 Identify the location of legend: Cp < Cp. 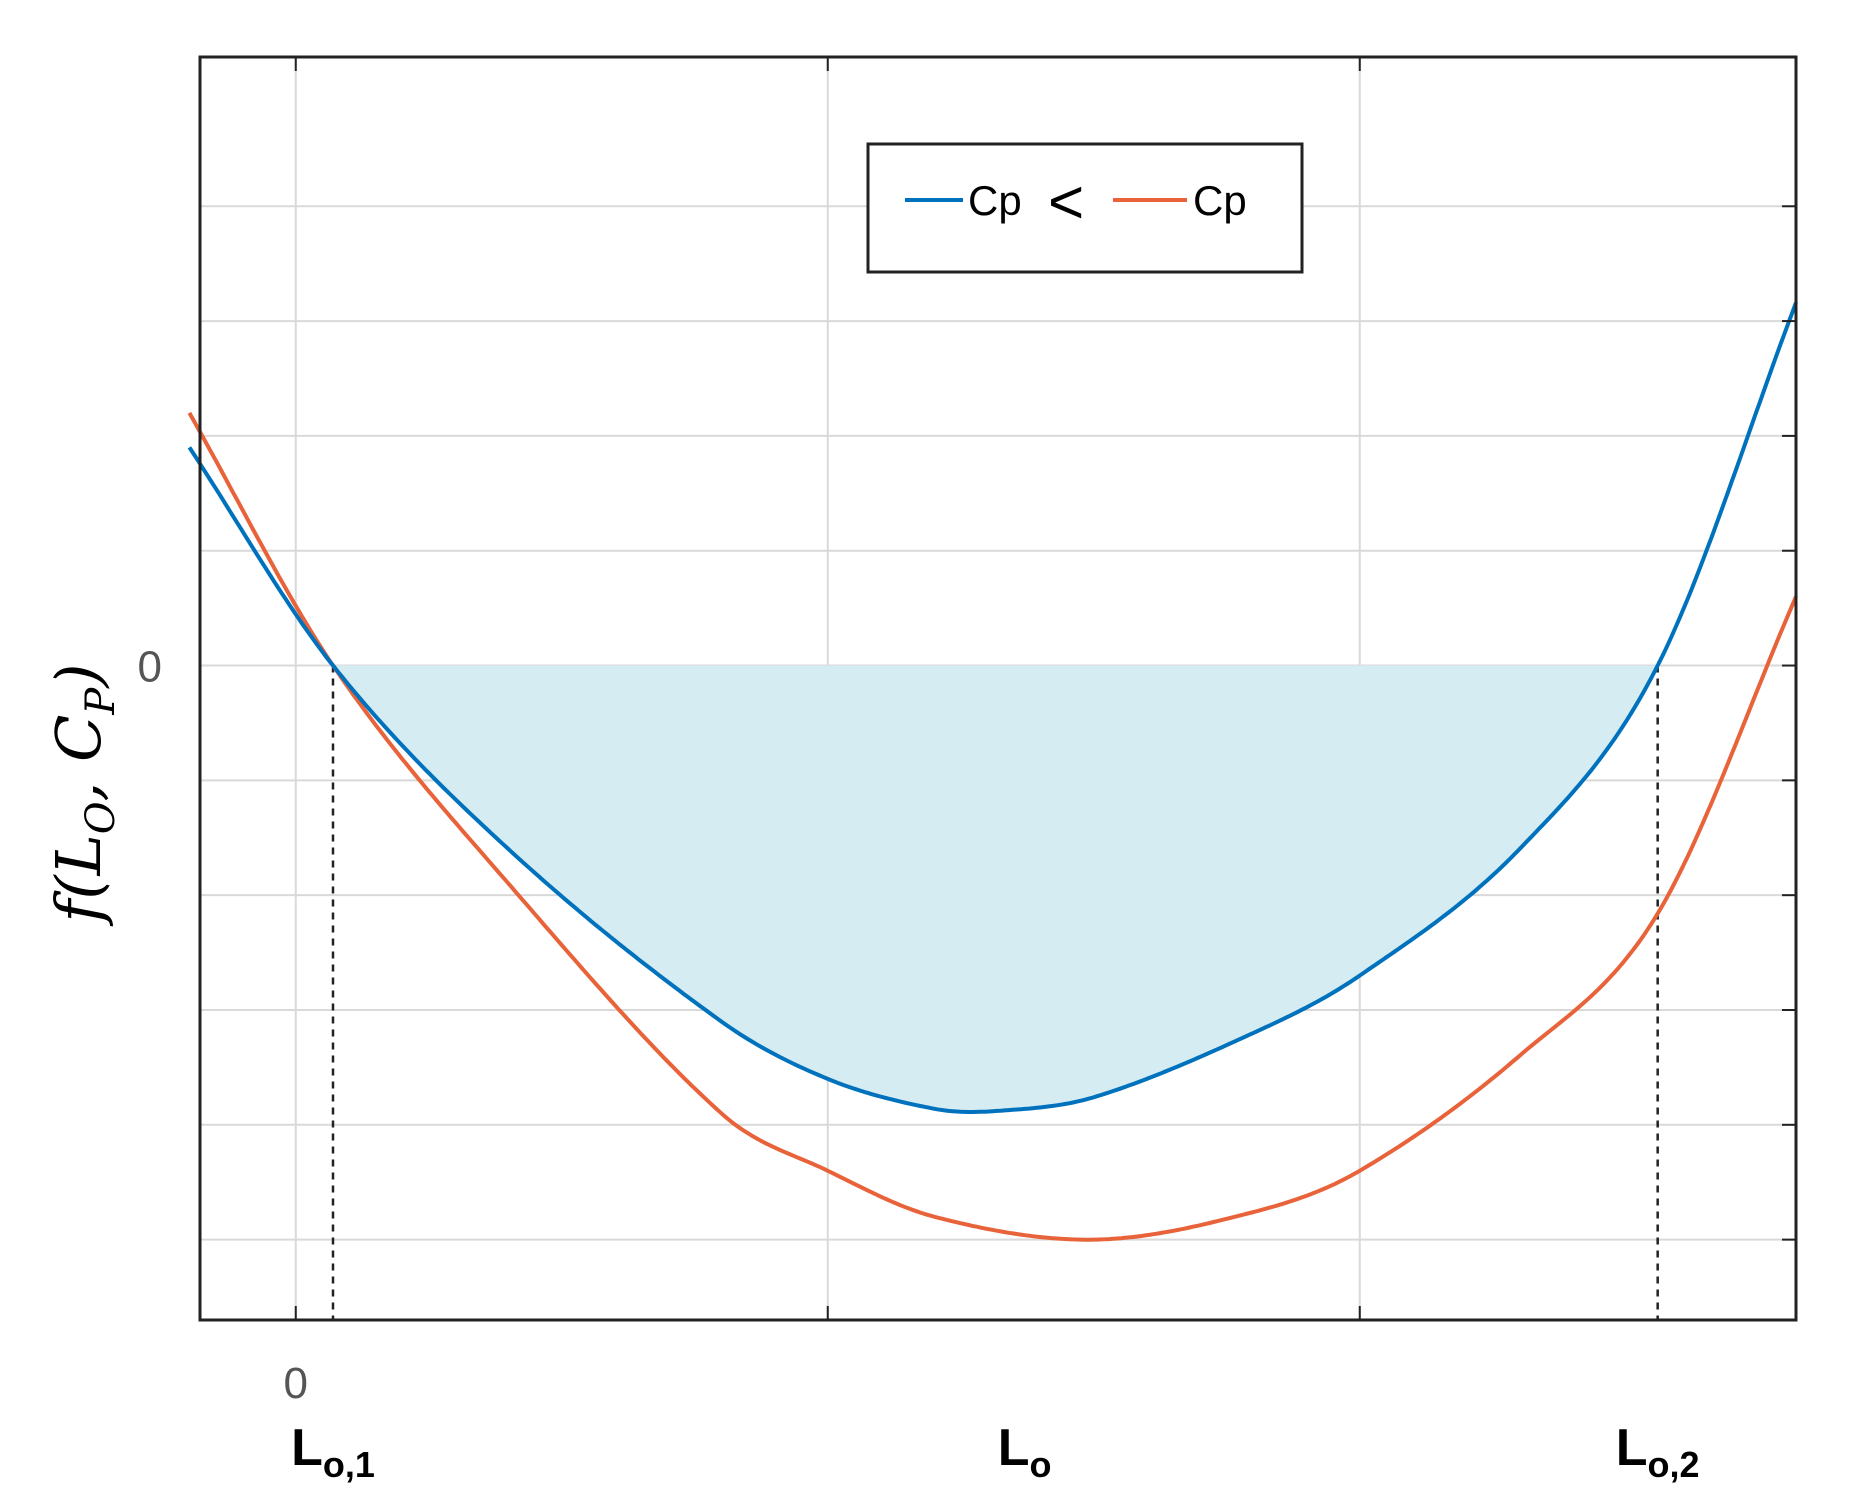
(1085, 208).